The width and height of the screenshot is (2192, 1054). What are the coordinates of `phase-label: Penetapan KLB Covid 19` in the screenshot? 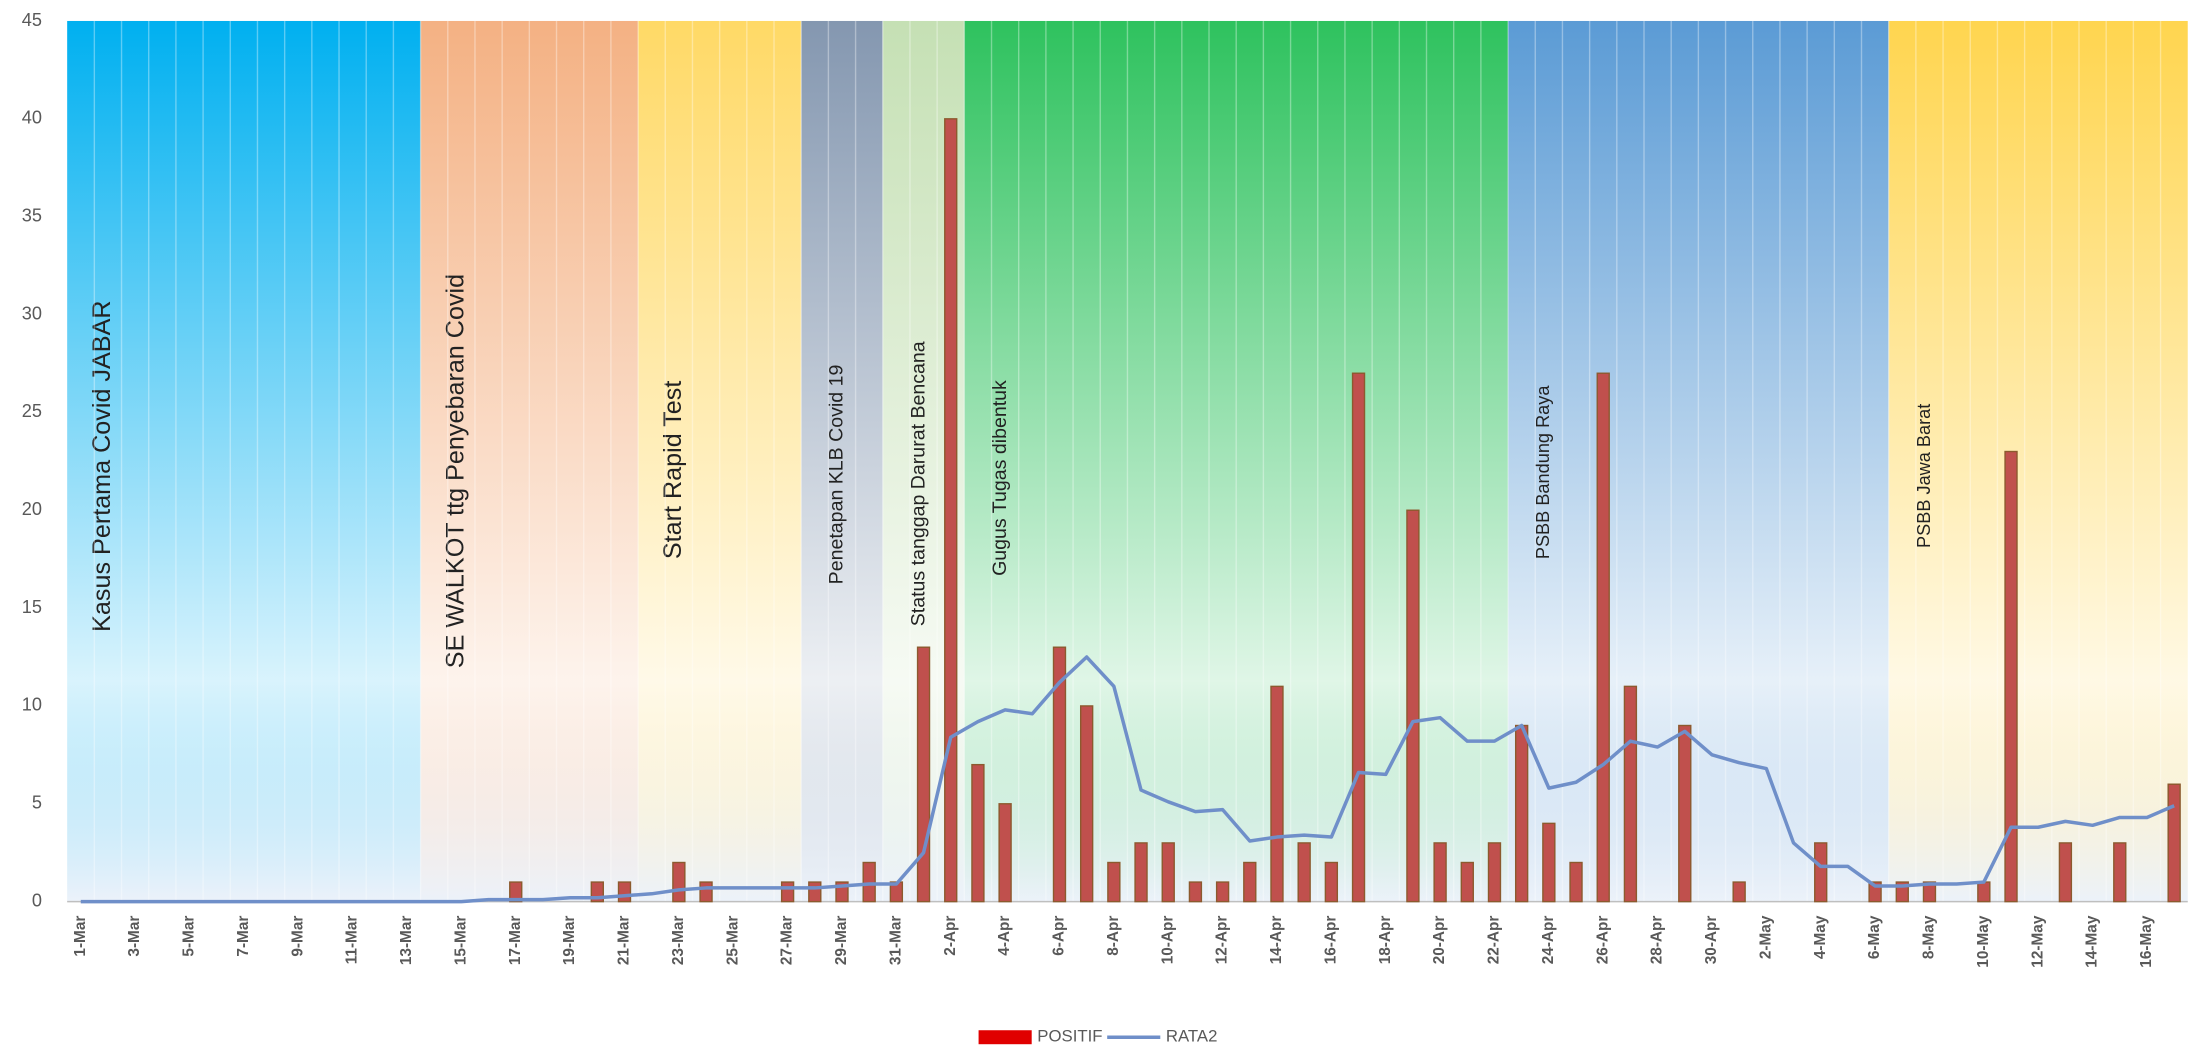 It's located at (837, 475).